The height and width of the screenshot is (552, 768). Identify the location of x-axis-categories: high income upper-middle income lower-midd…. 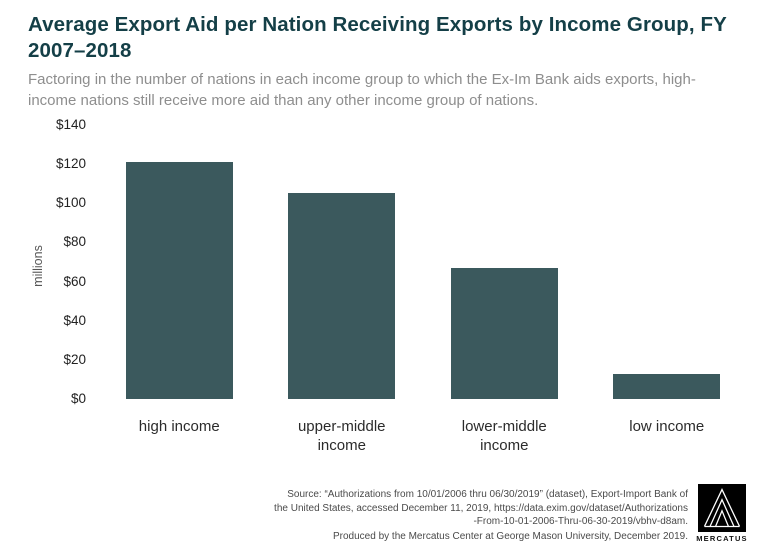
(423, 436).